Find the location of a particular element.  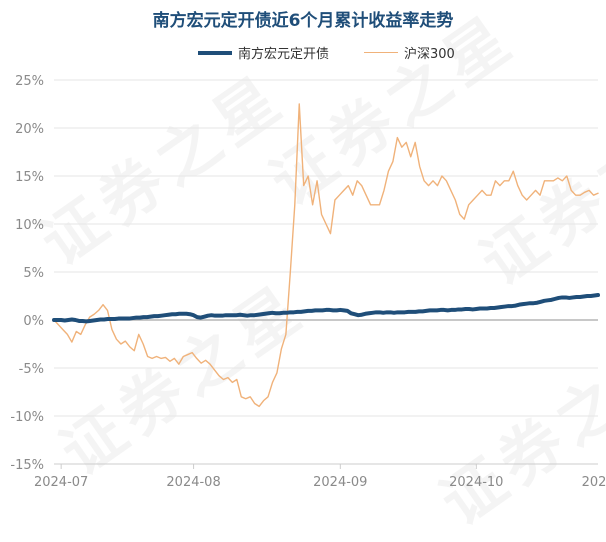

x-tick-label: 2024-09 is located at coordinates (340, 482).